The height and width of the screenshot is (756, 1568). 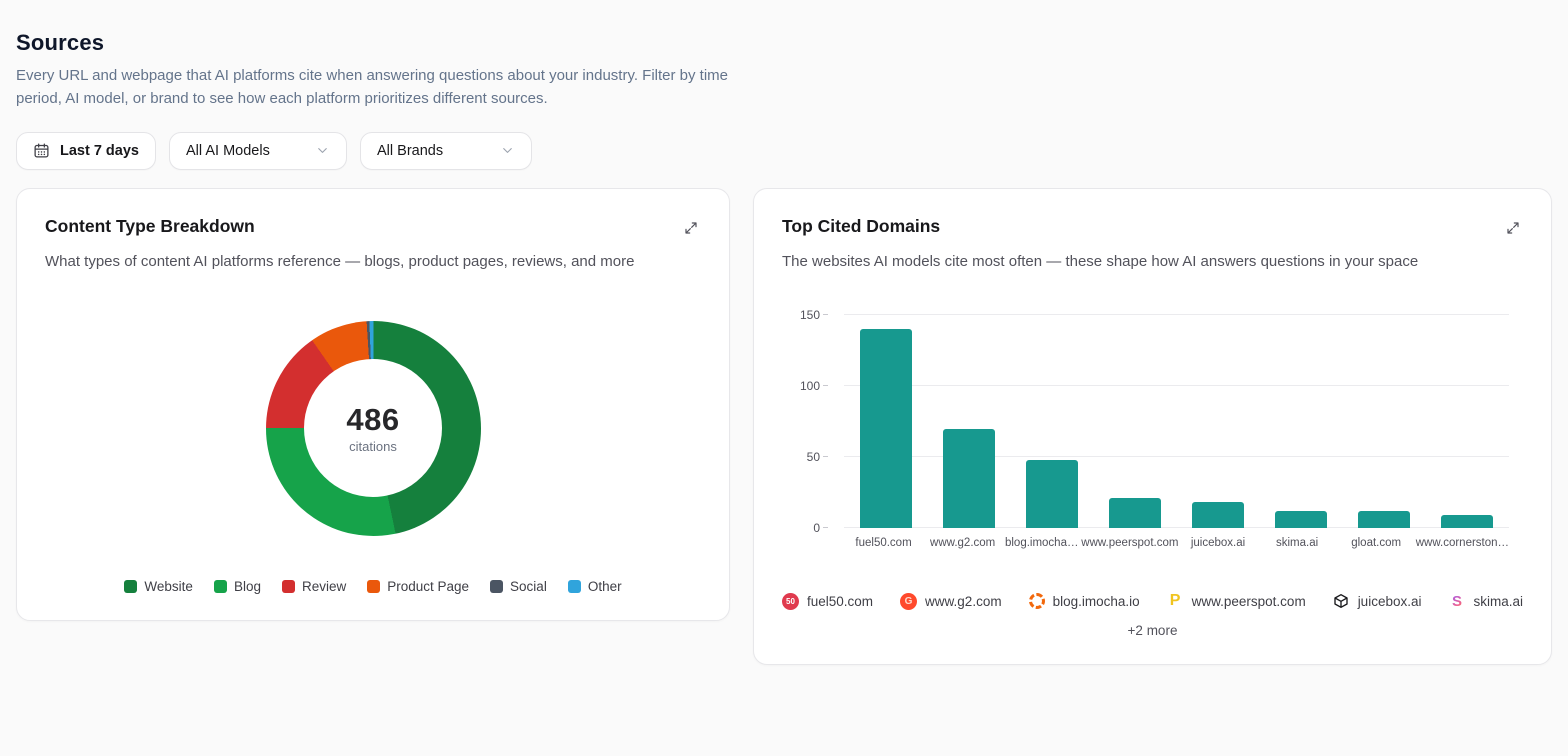 I want to click on legend-item-website: Website, so click(x=158, y=586).